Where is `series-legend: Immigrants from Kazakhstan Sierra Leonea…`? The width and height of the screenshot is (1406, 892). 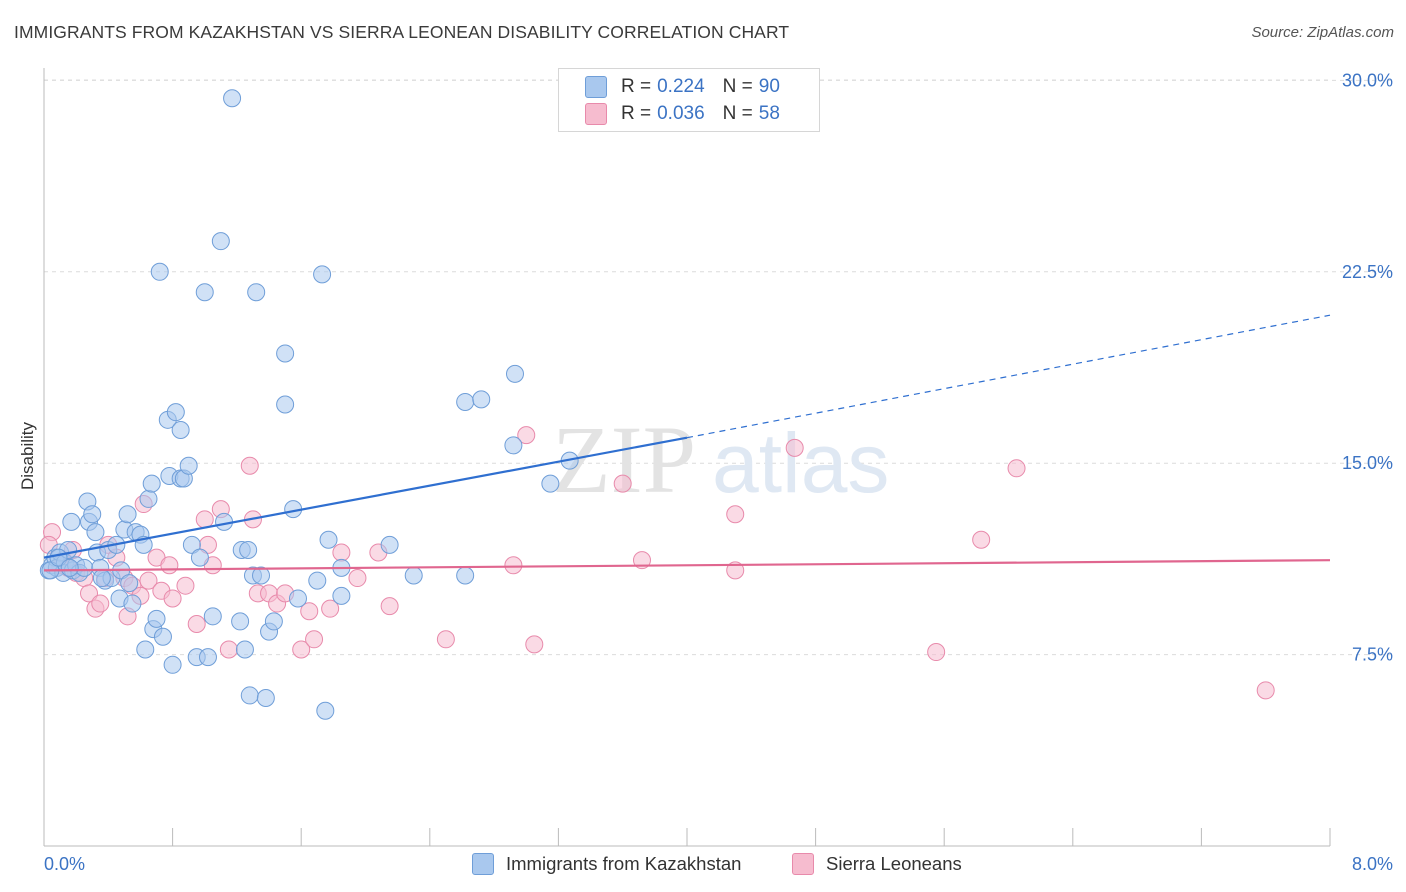
series-legend: Immigrants from Kazakhstan Sierra Leonea… is located at coordinates (703, 865).